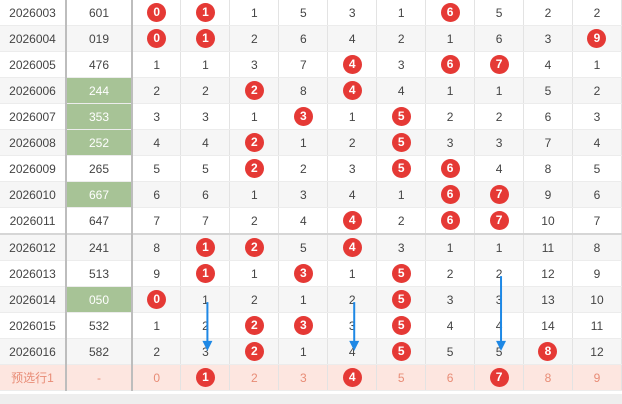 The height and width of the screenshot is (404, 622). What do you see at coordinates (254, 64) in the screenshot?
I see `digit-cell-2: 3` at bounding box center [254, 64].